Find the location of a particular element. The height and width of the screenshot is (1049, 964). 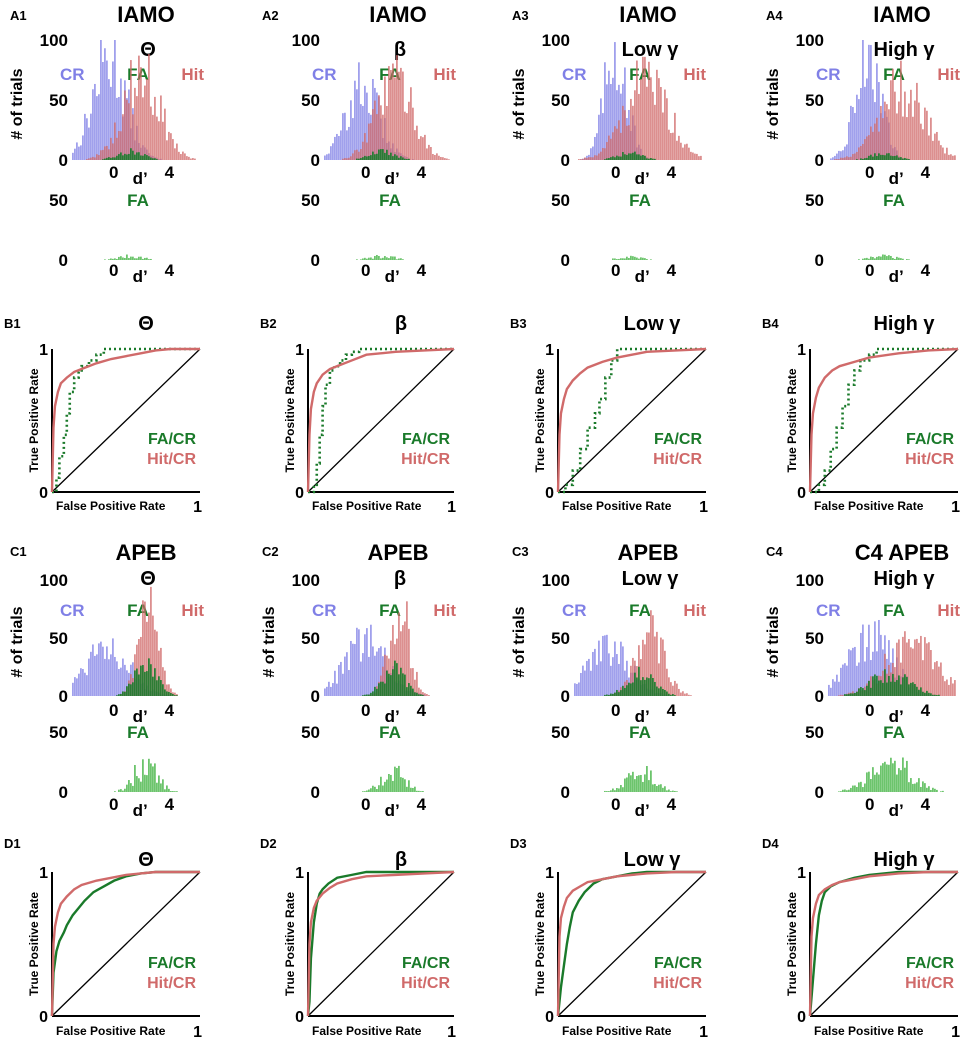

legend-cr: CR is located at coordinates (72, 610).